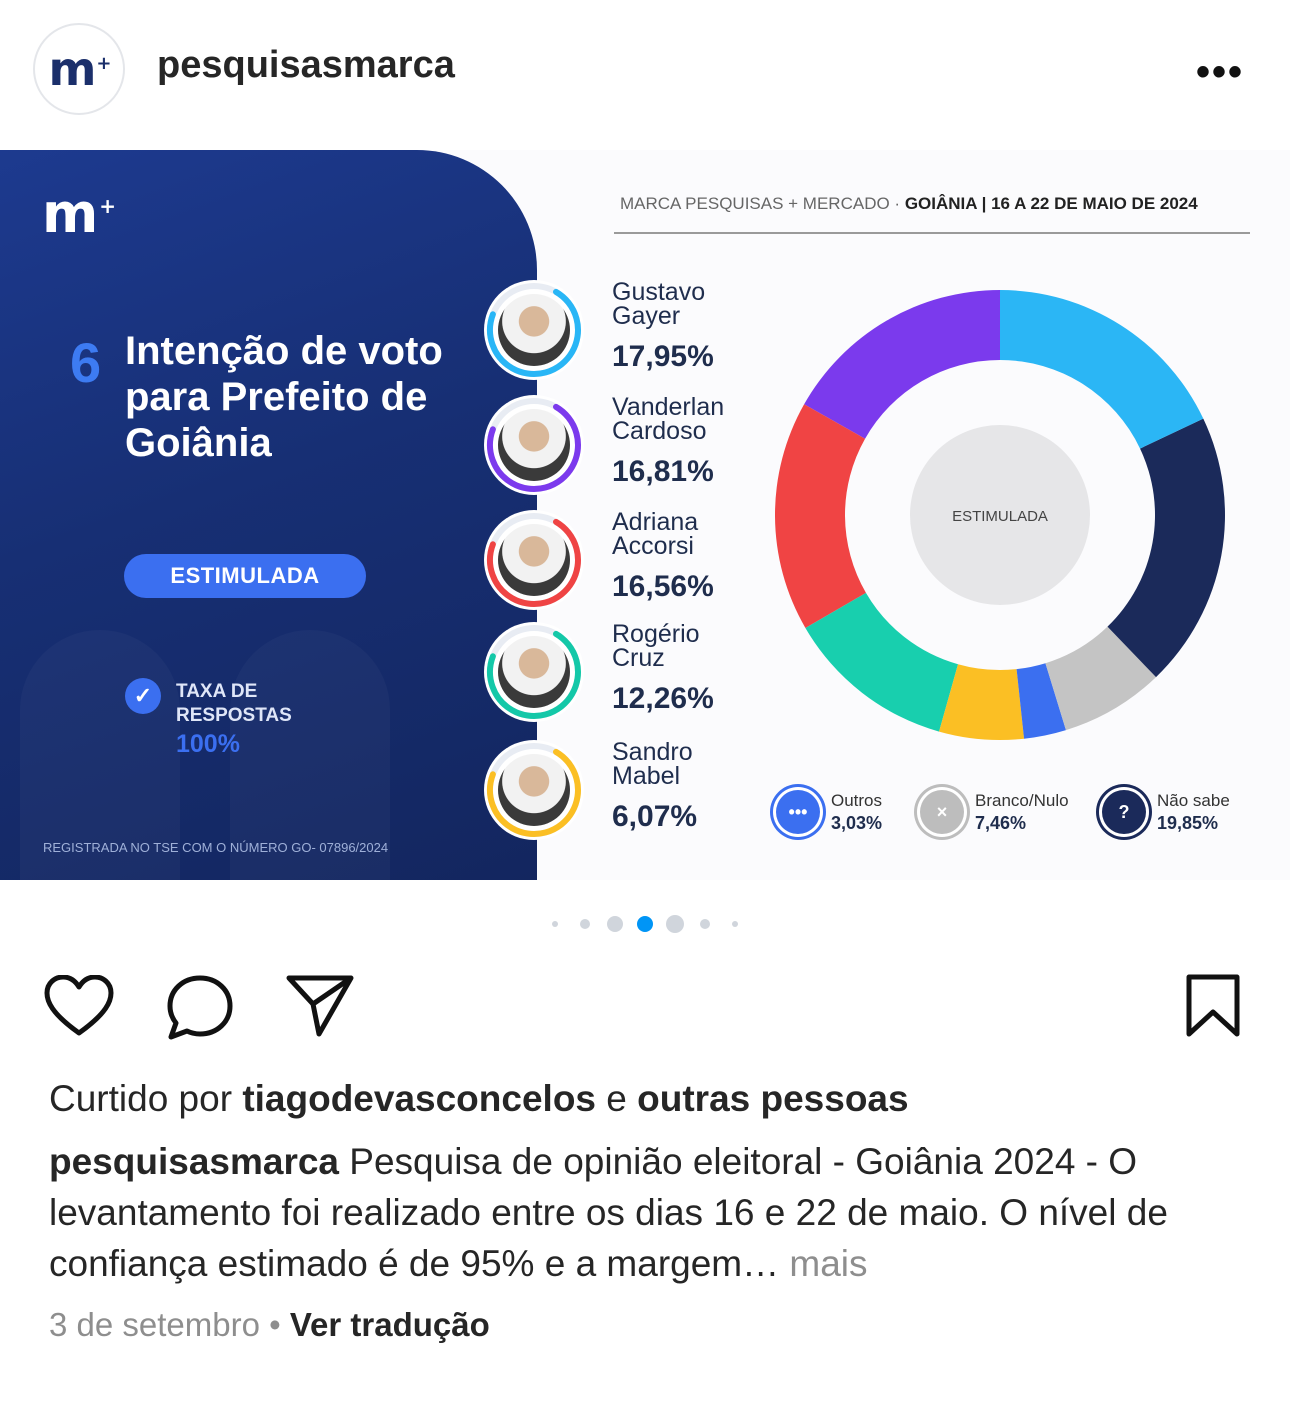 The image size is (1290, 1407). What do you see at coordinates (663, 471) in the screenshot?
I see `candidate-percentage: 16,81%` at bounding box center [663, 471].